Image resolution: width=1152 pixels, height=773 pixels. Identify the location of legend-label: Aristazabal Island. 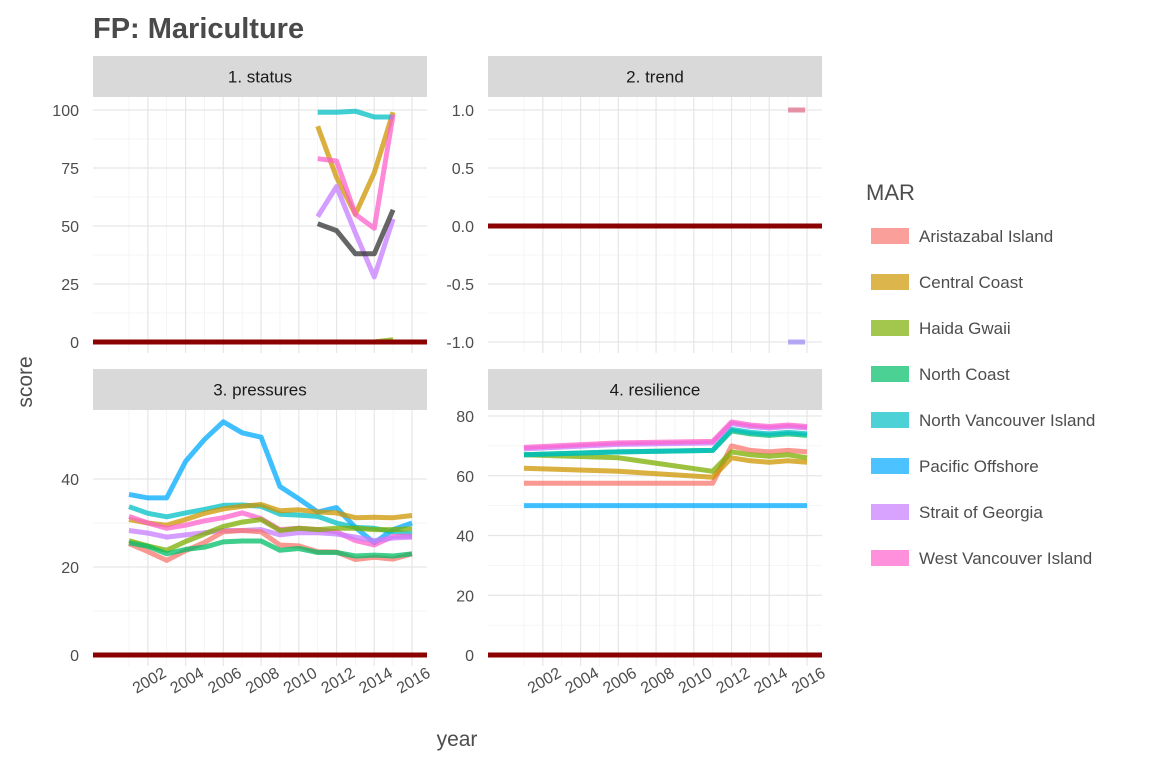
(986, 236).